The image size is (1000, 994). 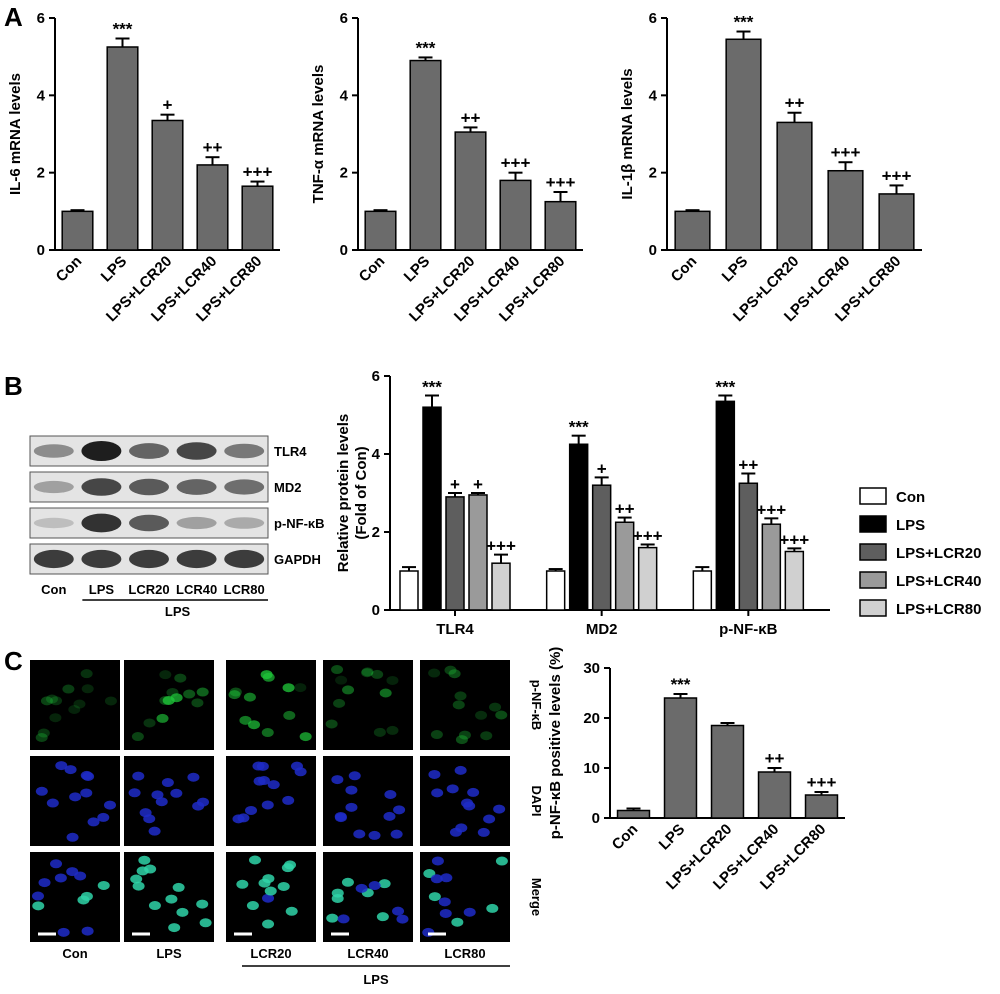 What do you see at coordinates (653, 173) in the screenshot?
I see `a3-y-tick-label: 2` at bounding box center [653, 173].